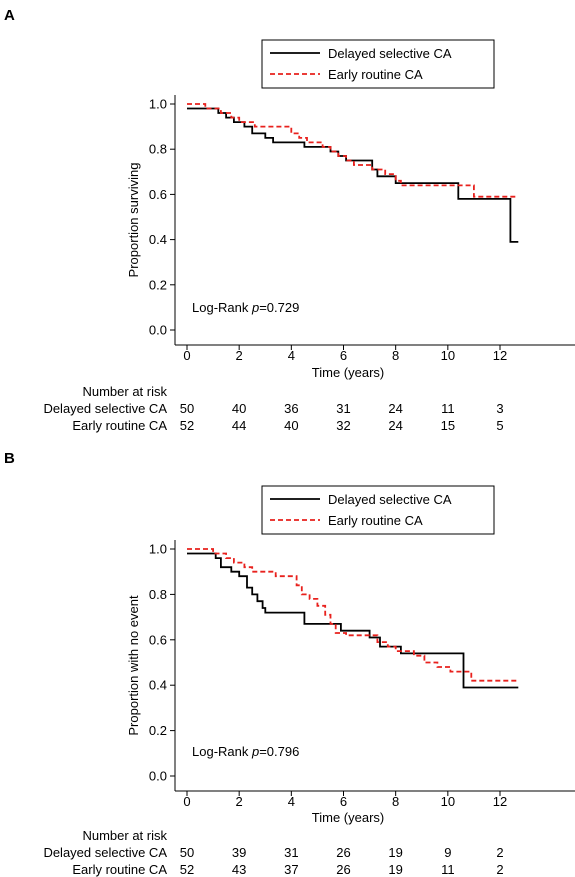 The height and width of the screenshot is (877, 575). Describe the element at coordinates (133, 220) in the screenshot. I see `y-axis-title: Proportion surviving` at that location.